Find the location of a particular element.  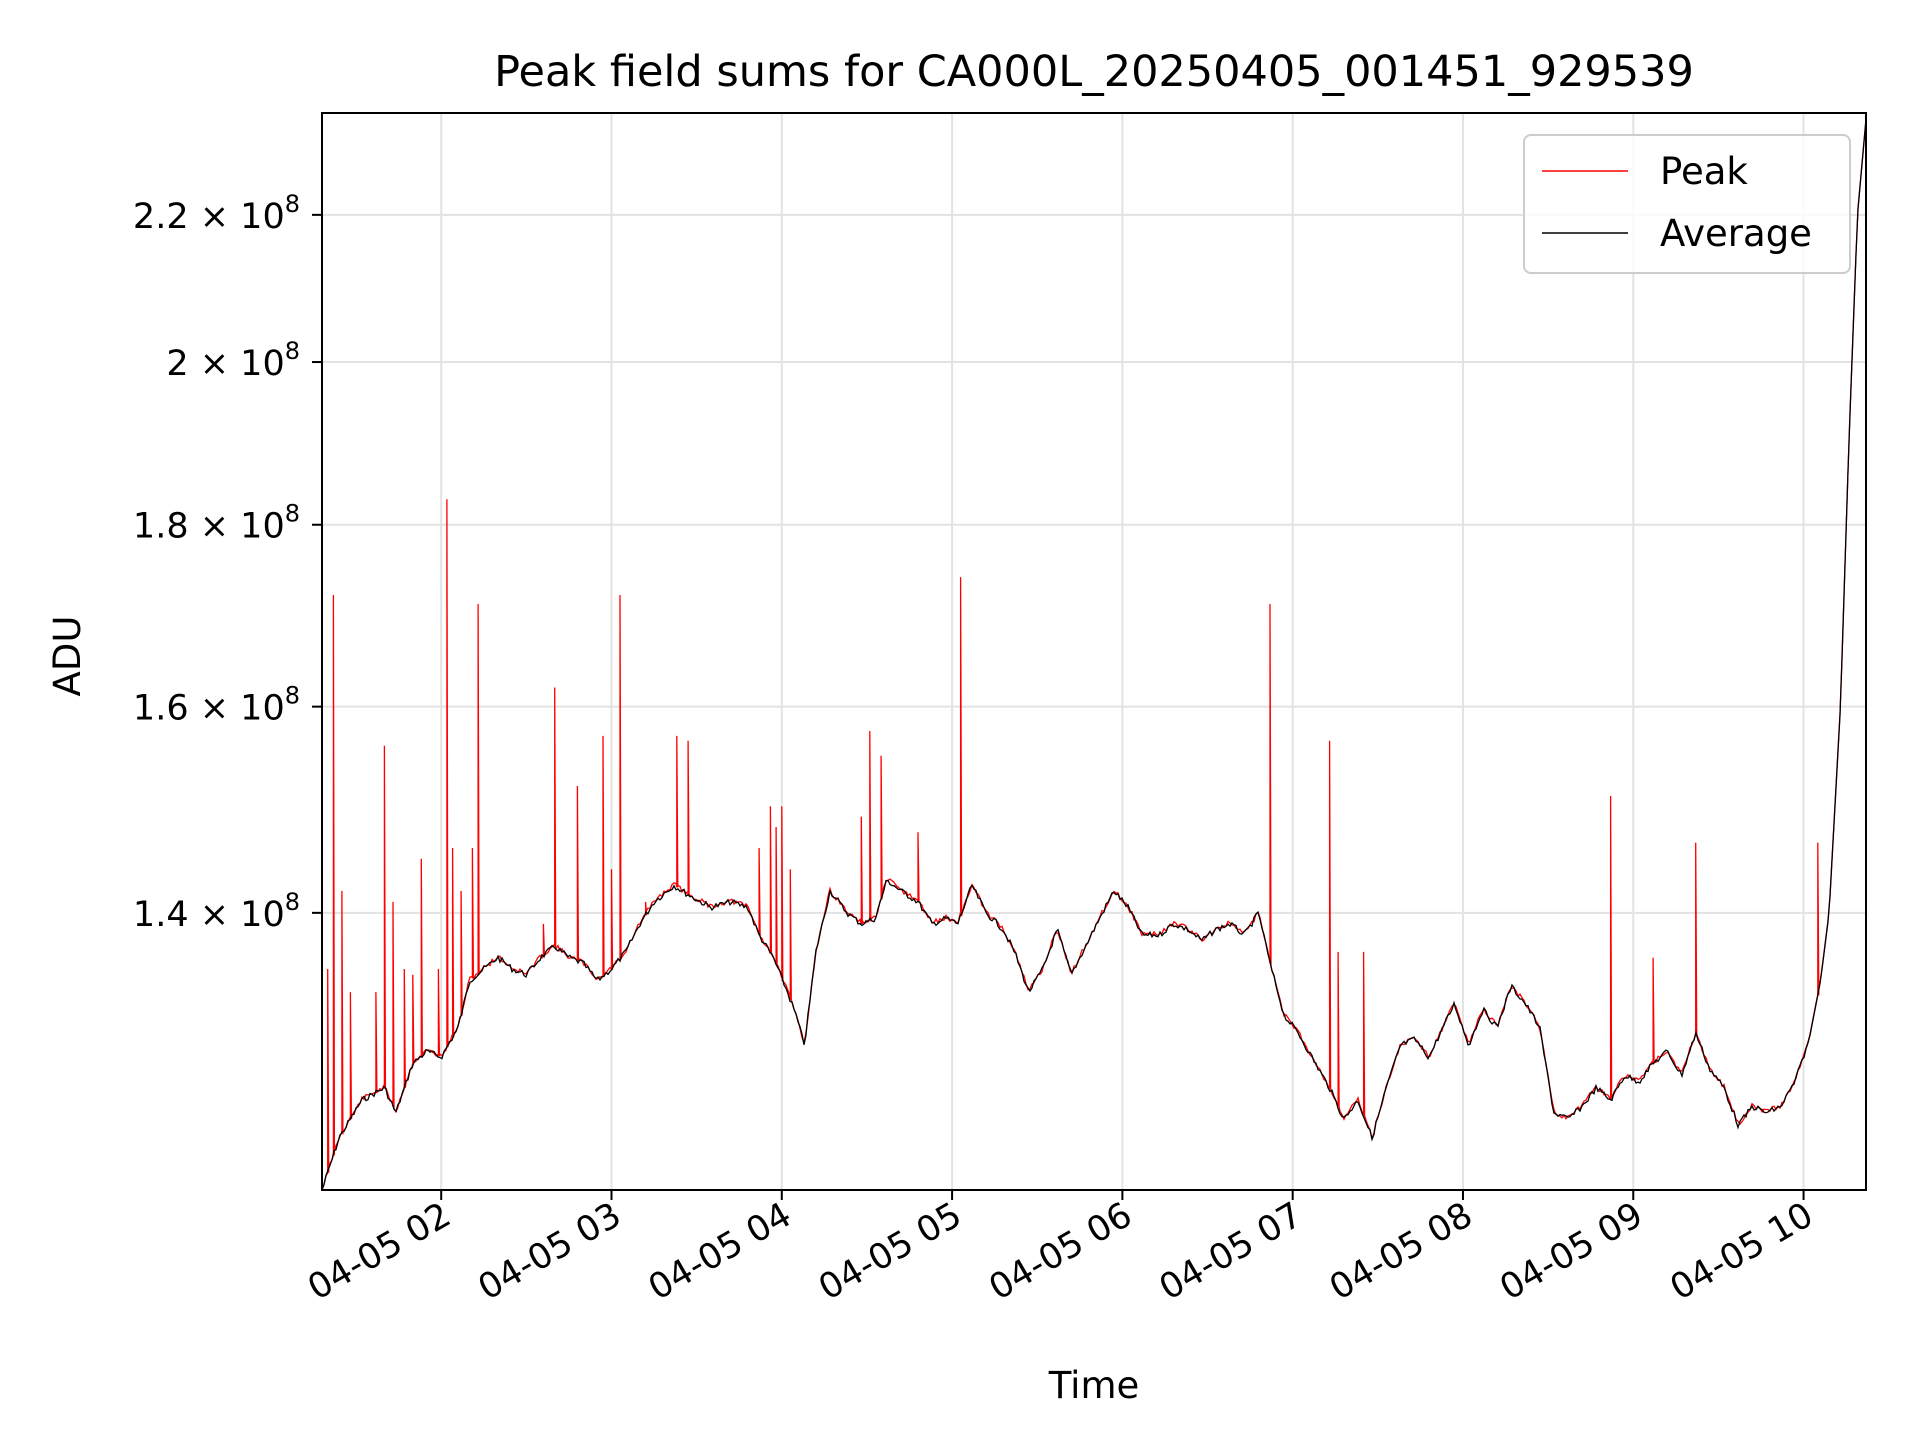

legend-label-peak: Peak is located at coordinates (1704, 171).